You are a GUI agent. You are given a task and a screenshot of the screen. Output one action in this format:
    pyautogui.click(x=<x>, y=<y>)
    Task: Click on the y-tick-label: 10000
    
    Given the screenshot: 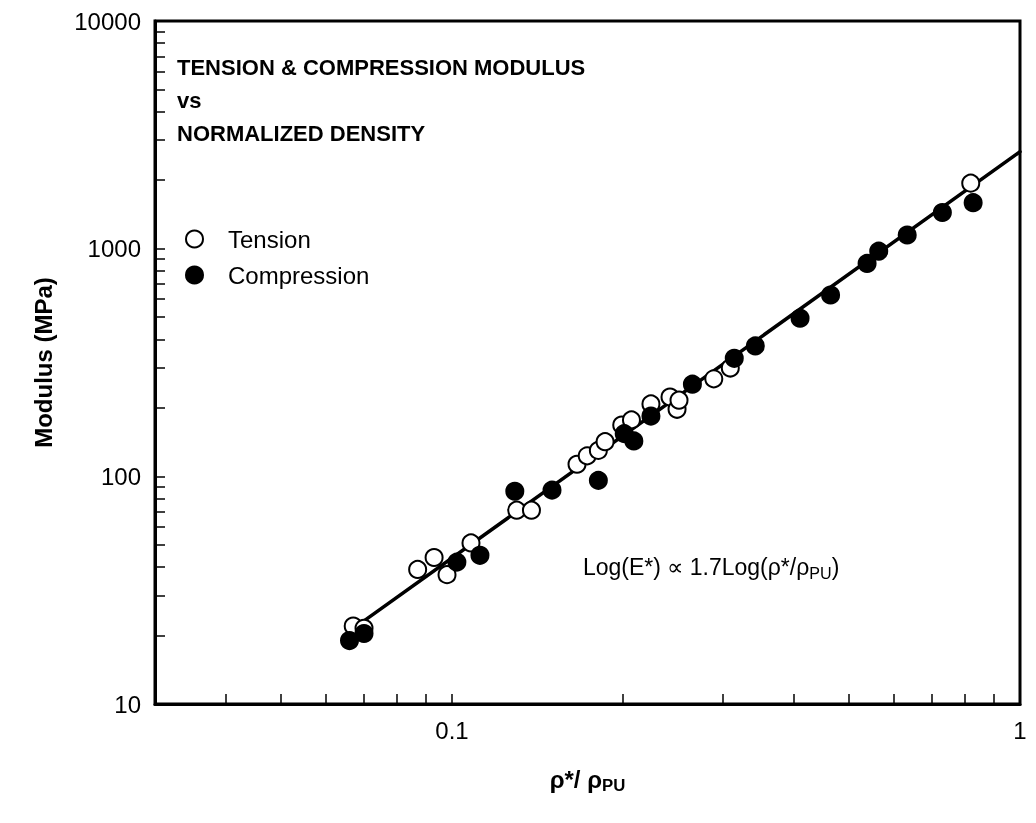 What is the action you would take?
    pyautogui.click(x=107, y=21)
    